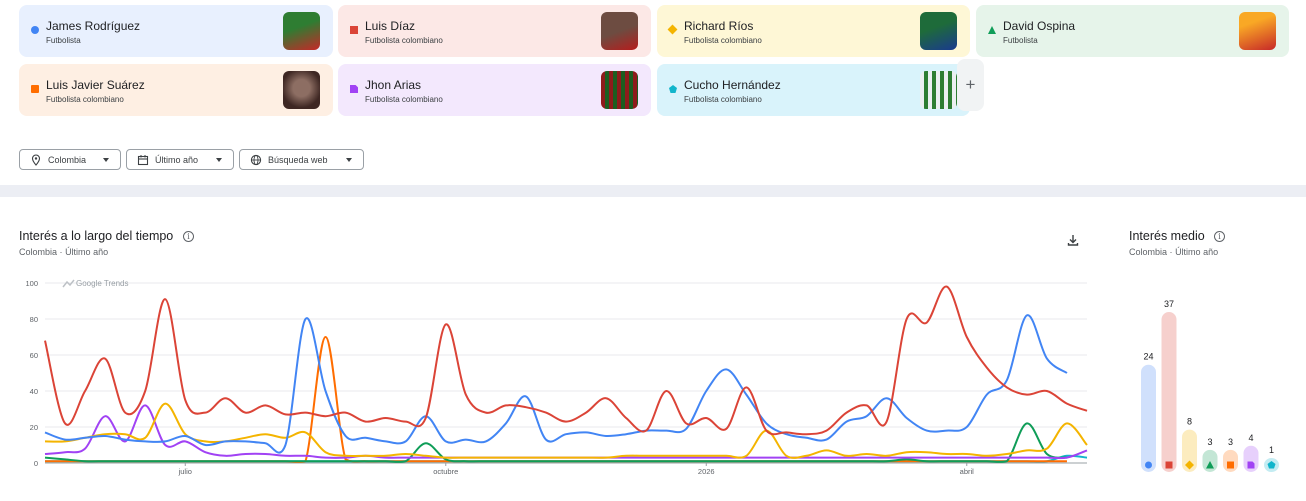 Image resolution: width=1306 pixels, height=501 pixels. What do you see at coordinates (1169, 304) in the screenshot?
I see `bar-value-label: 37` at bounding box center [1169, 304].